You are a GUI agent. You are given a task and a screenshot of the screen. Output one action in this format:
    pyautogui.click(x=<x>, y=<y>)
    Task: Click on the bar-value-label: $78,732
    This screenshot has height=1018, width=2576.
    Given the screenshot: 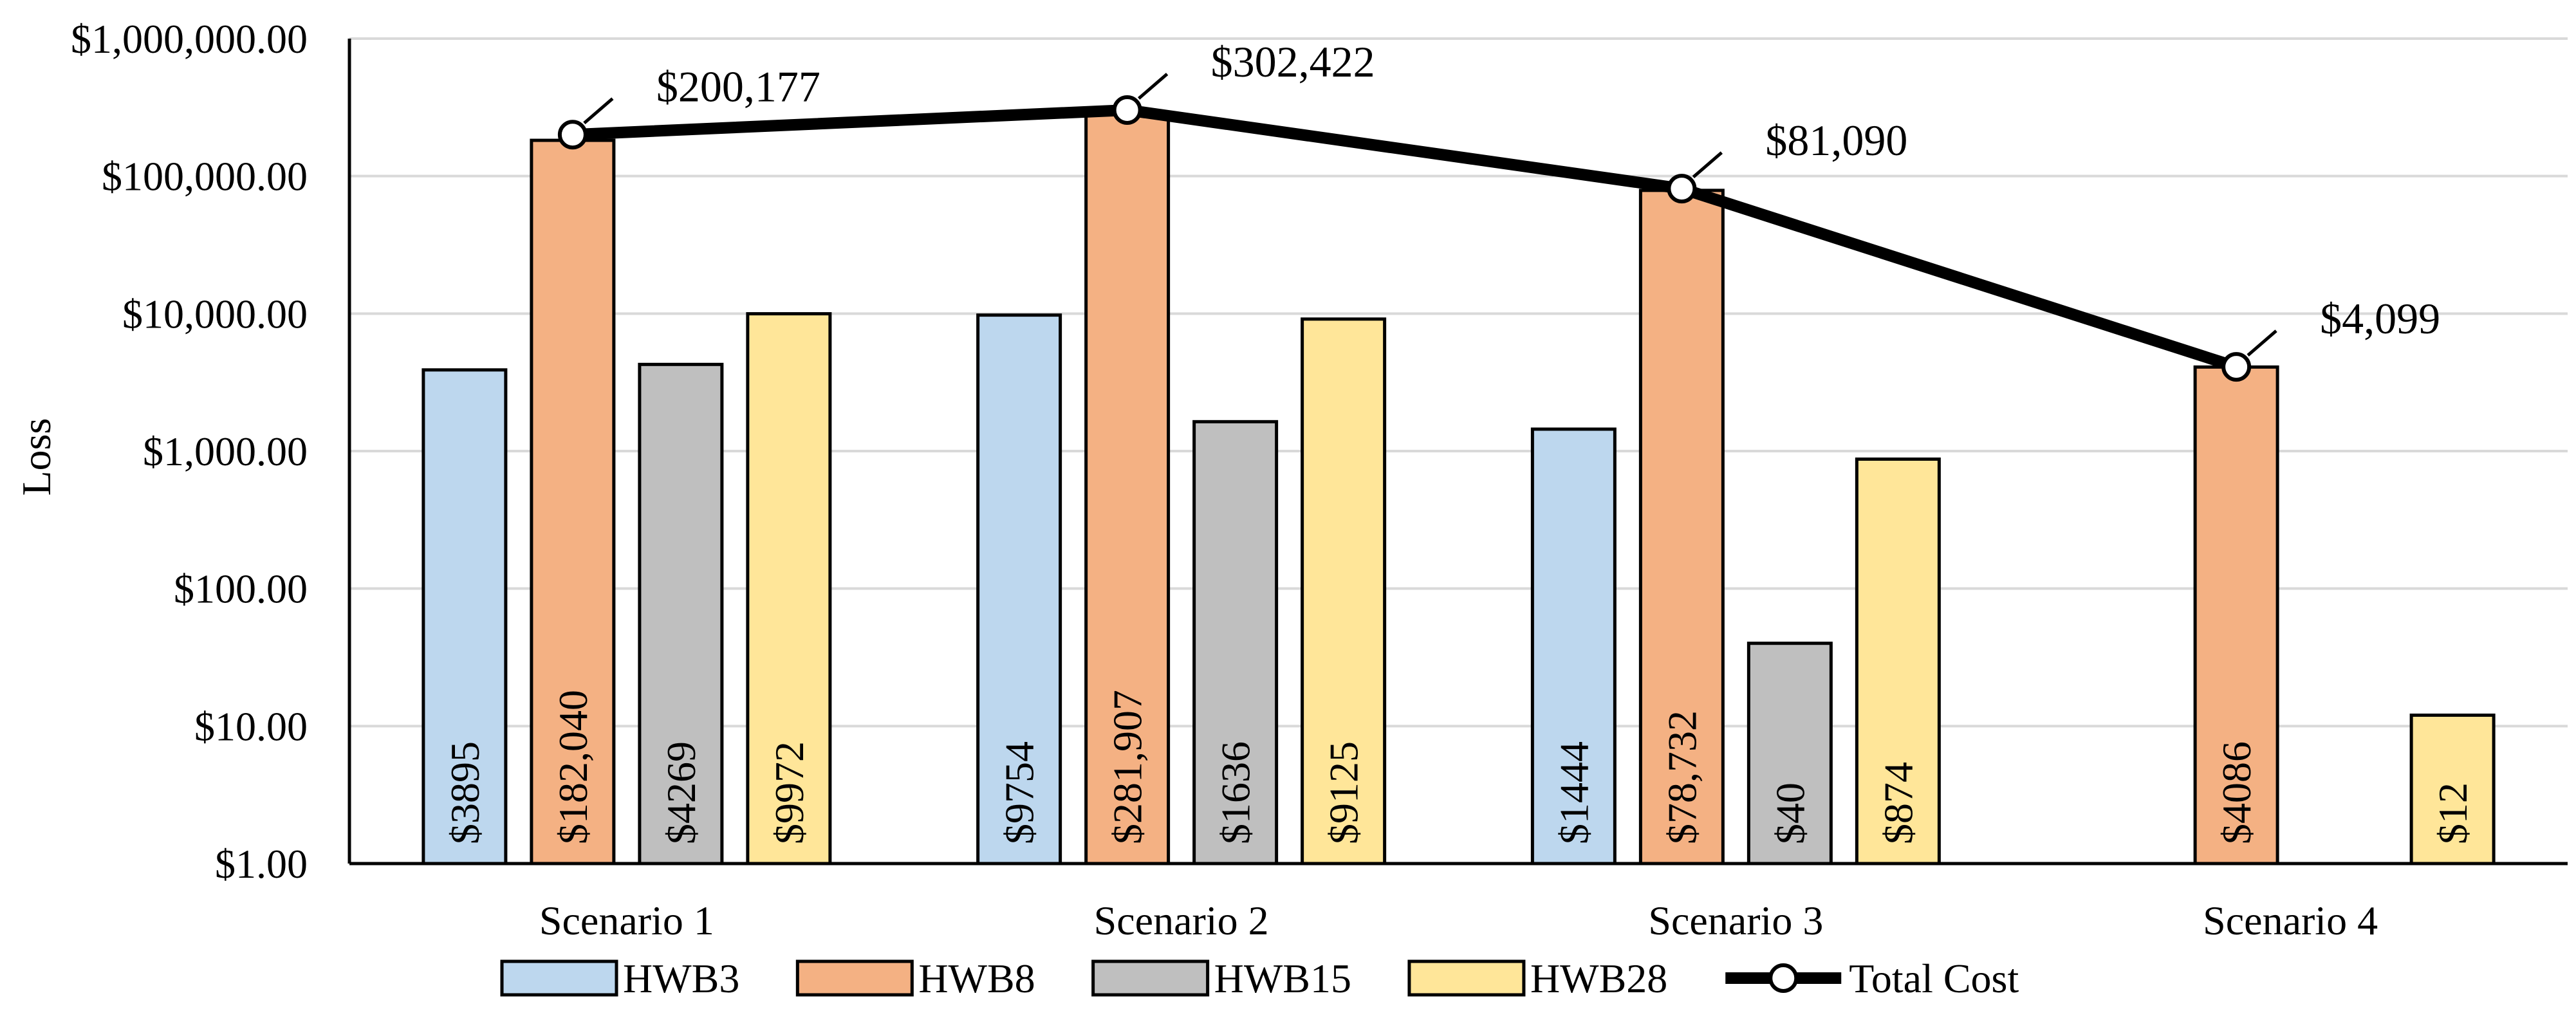 What is the action you would take?
    pyautogui.click(x=1682, y=777)
    